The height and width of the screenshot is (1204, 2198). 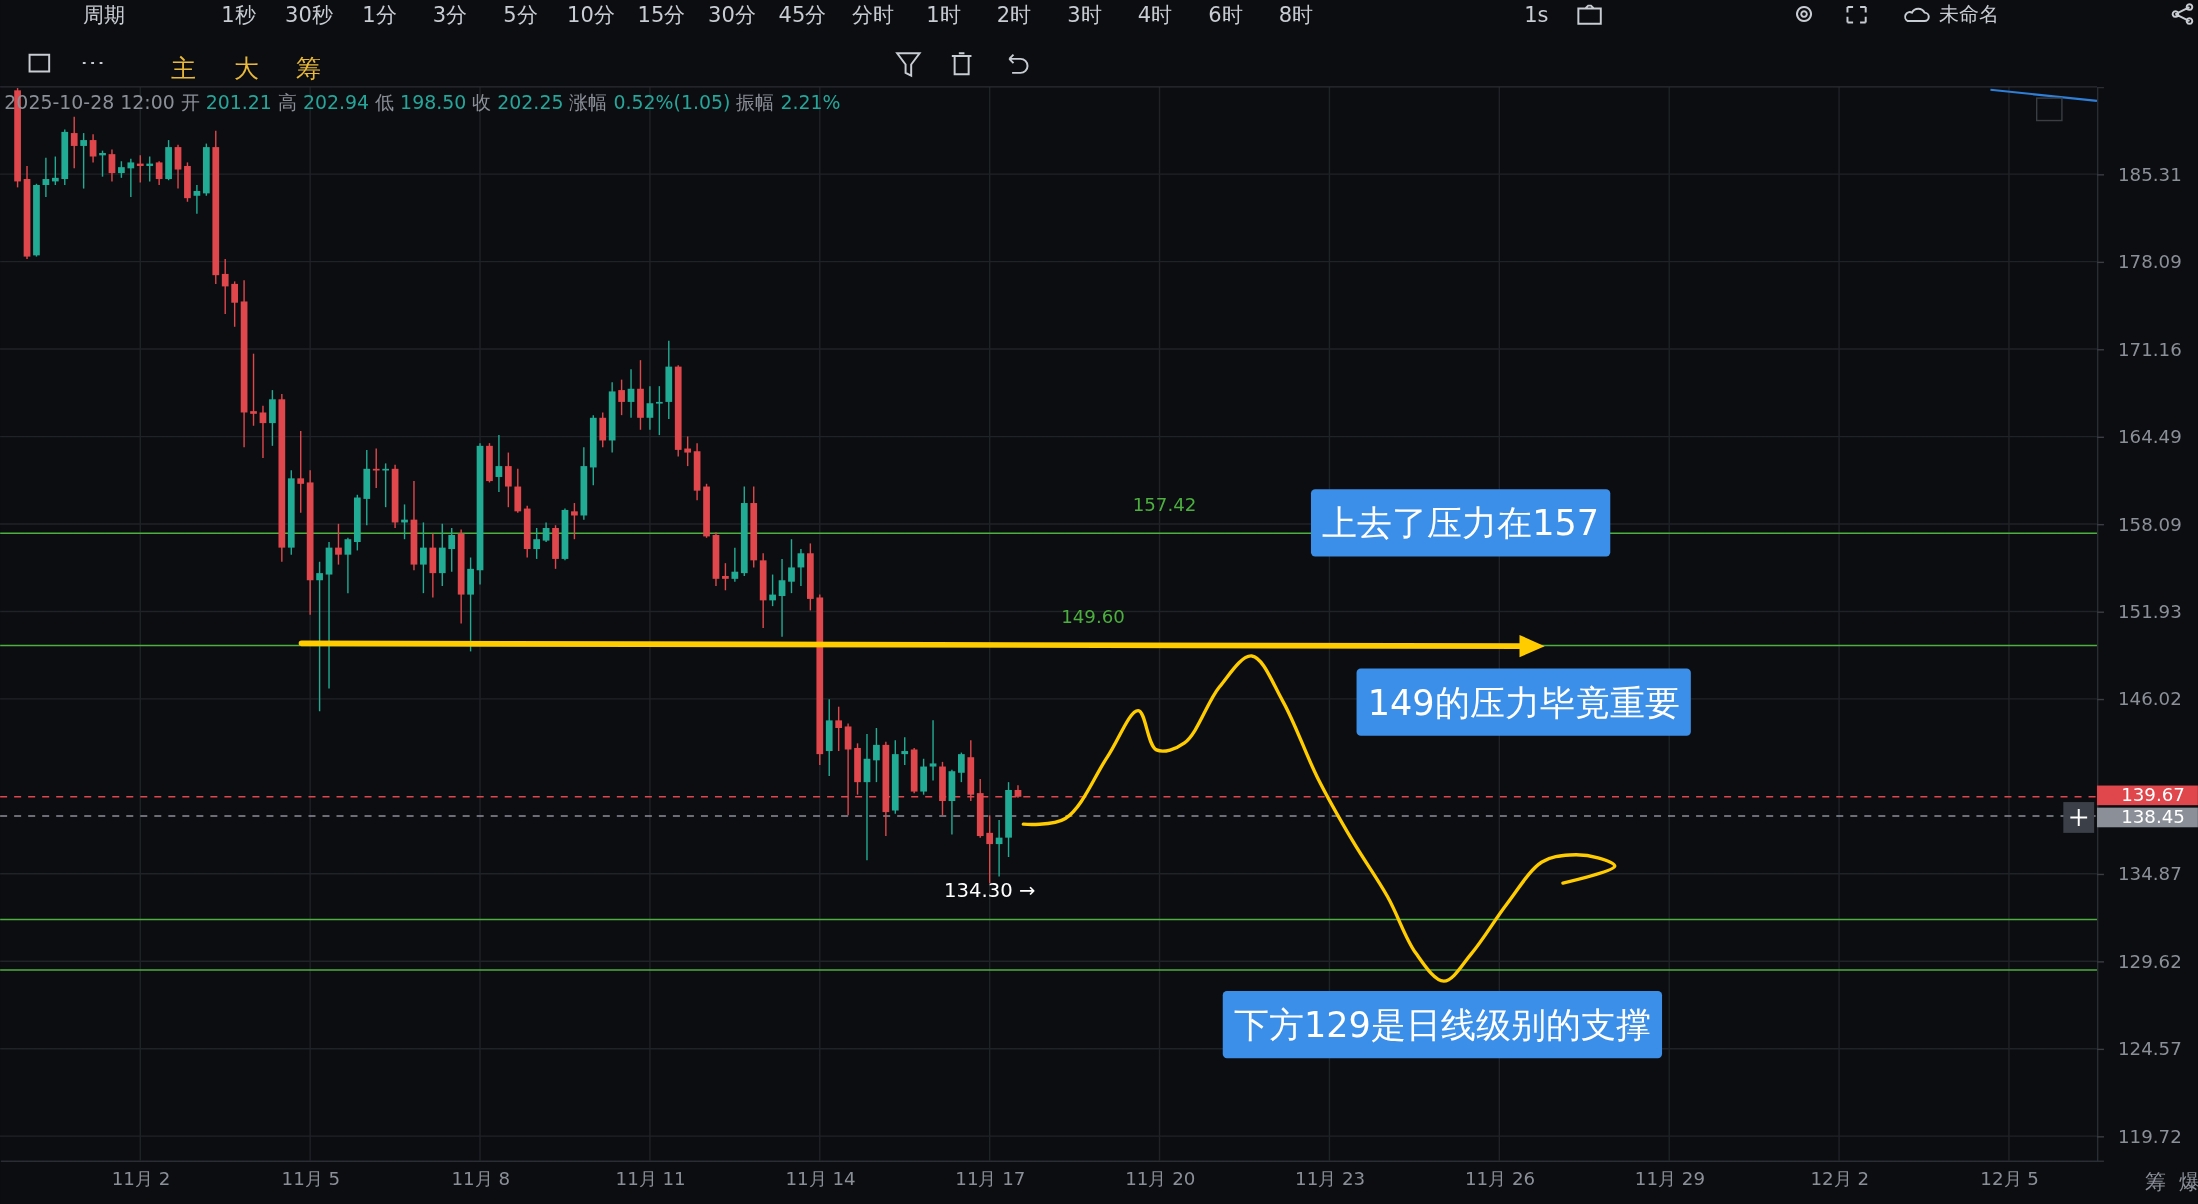 I want to click on x-tick-label: 11月 2, so click(x=141, y=1178).